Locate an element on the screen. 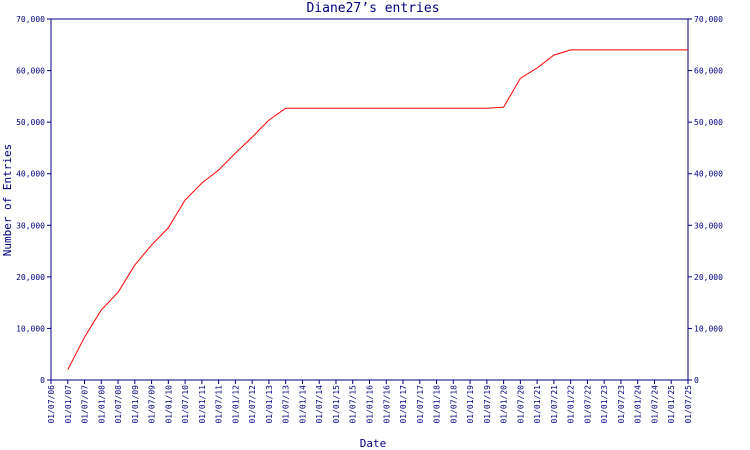  x-tick-label: 01/01/22 is located at coordinates (571, 404).